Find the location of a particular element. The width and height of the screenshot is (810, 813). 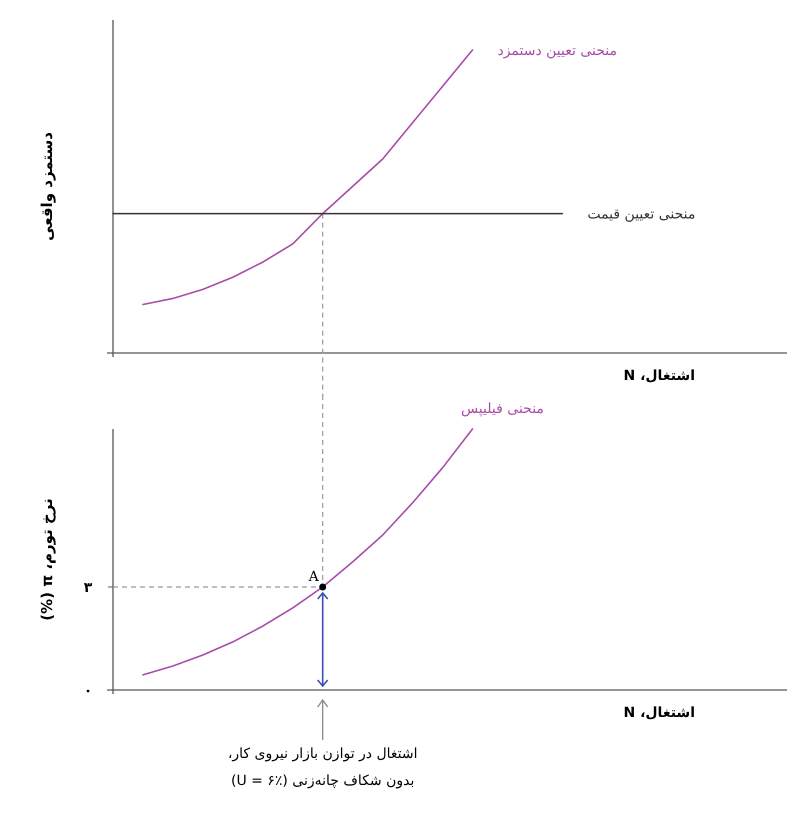

series-label: منحنی فیلیپس is located at coordinates (502, 409).